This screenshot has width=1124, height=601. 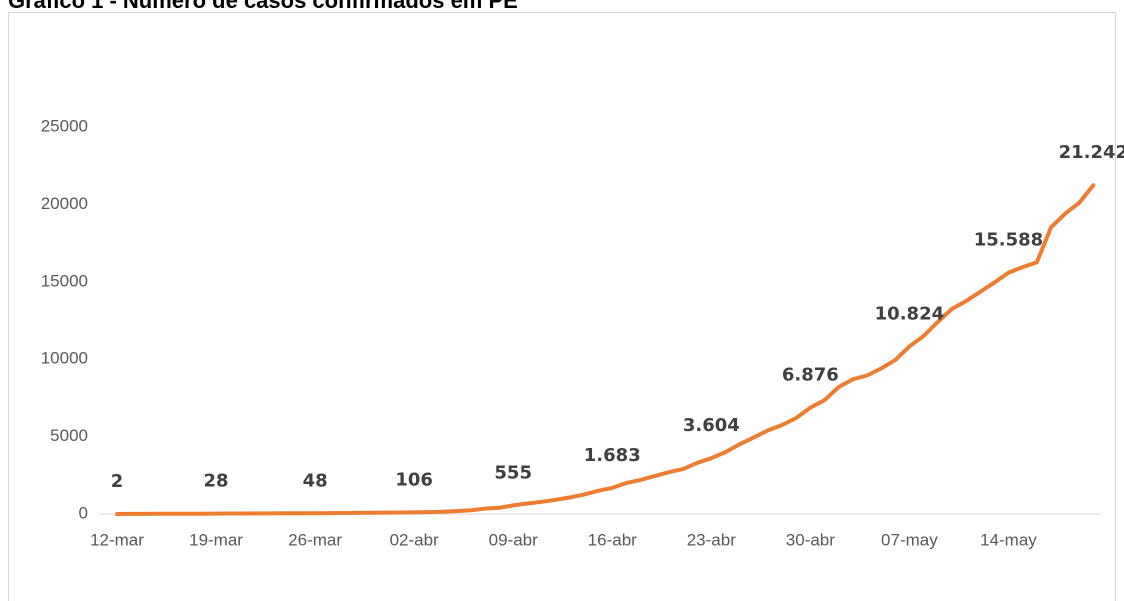 What do you see at coordinates (315, 539) in the screenshot?
I see `x-tick-label: 26-mar` at bounding box center [315, 539].